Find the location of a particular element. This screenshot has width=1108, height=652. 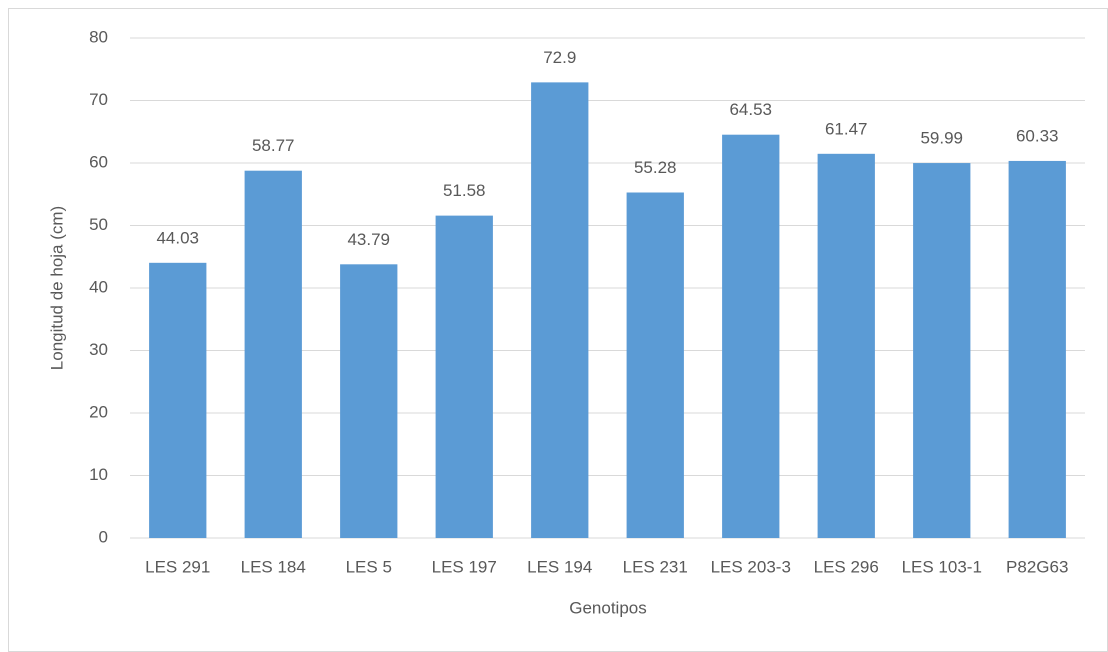

y-tick-label: 10 is located at coordinates (98, 474).